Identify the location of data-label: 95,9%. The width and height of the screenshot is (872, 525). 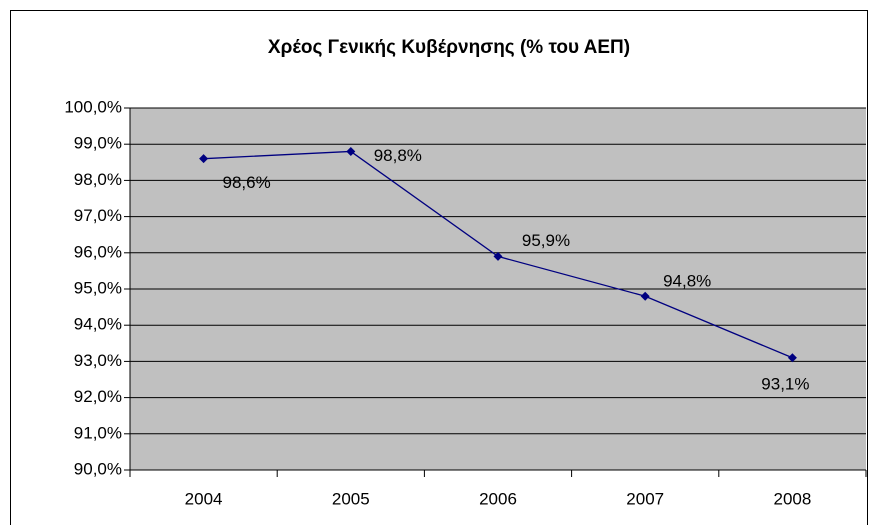
(546, 240).